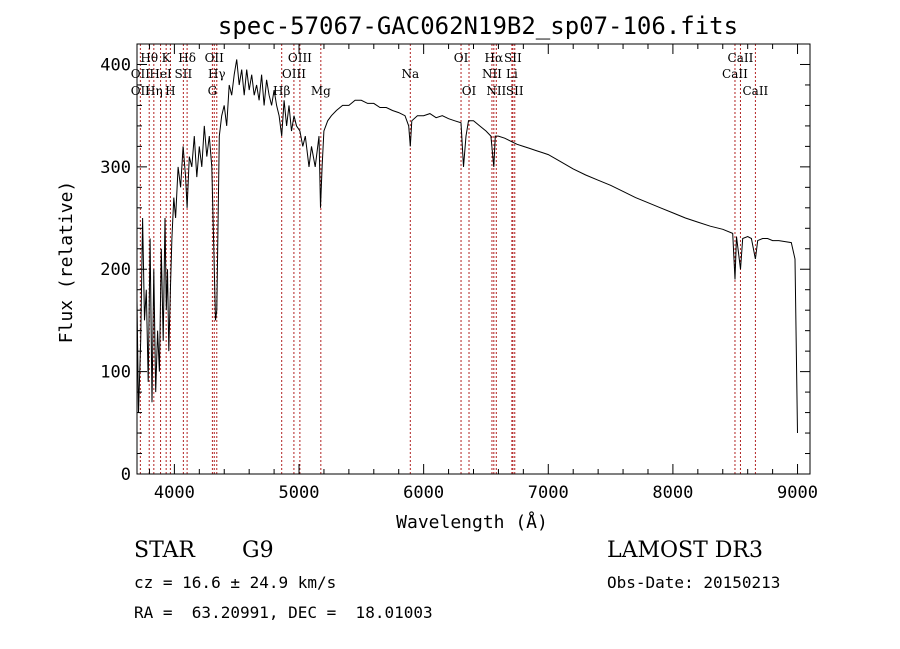 The image size is (900, 649). I want to click on y-axis-label: Flux (relative), so click(66, 262).